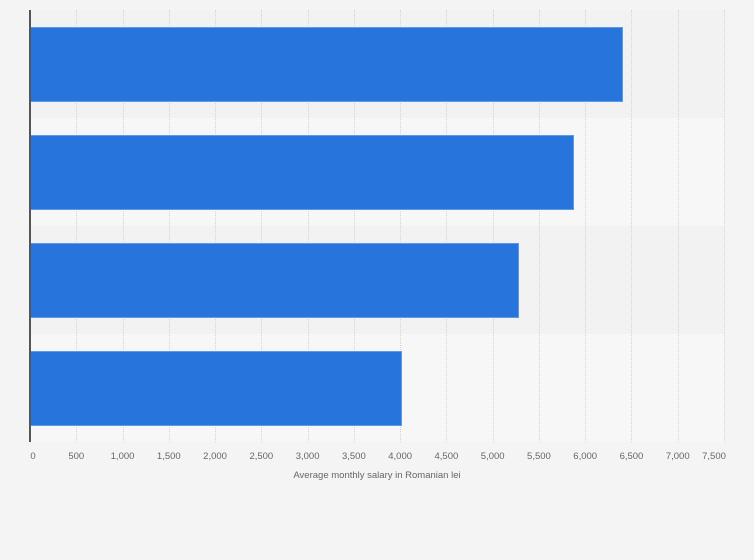 The height and width of the screenshot is (560, 754). I want to click on x-tick-label: 2,500, so click(261, 456).